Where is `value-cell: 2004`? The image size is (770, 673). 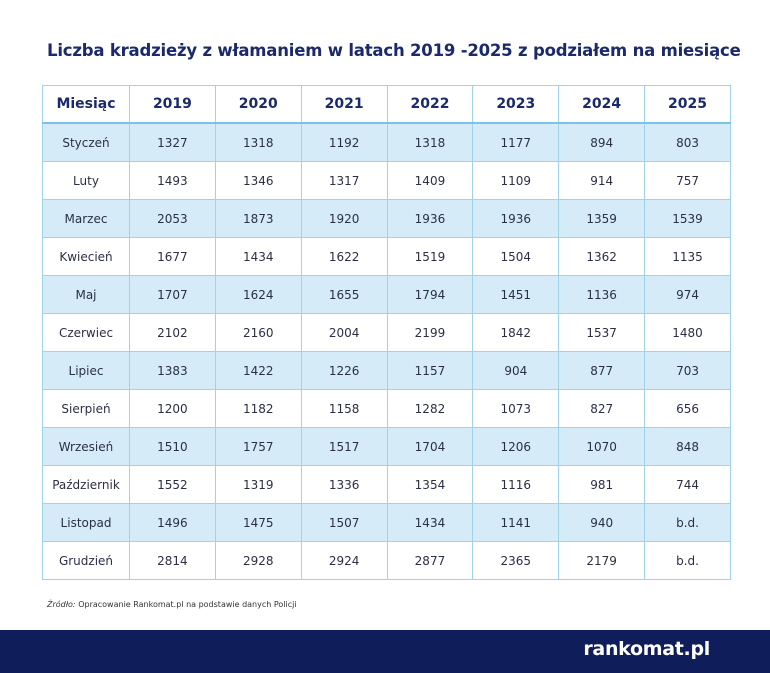 value-cell: 2004 is located at coordinates (344, 332).